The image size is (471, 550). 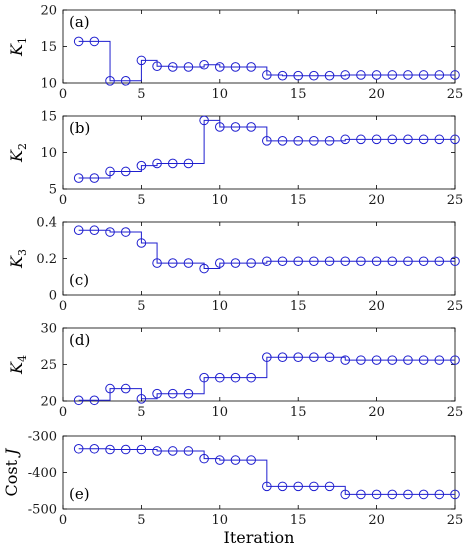 I want to click on y-axis-label: K1, so click(x=18, y=47).